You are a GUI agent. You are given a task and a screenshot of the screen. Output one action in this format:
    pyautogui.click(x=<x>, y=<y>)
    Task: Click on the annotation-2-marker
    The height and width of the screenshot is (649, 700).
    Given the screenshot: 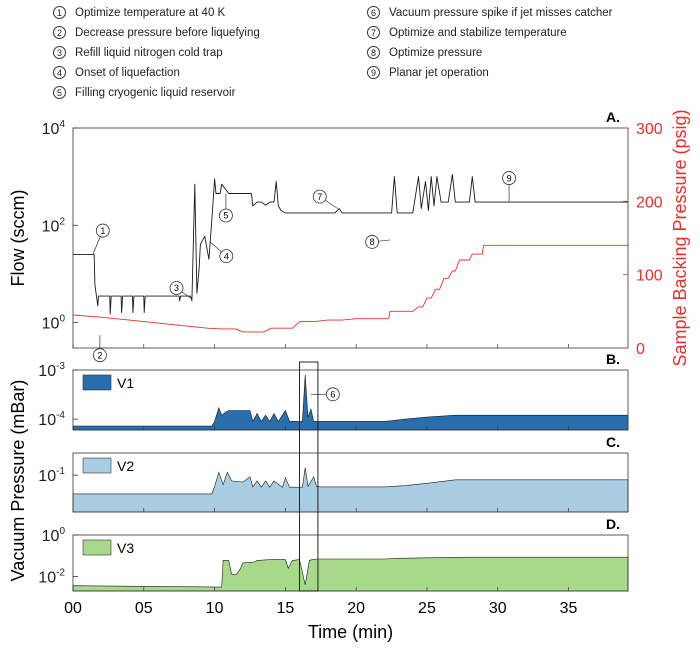 What is the action you would take?
    pyautogui.click(x=100, y=355)
    